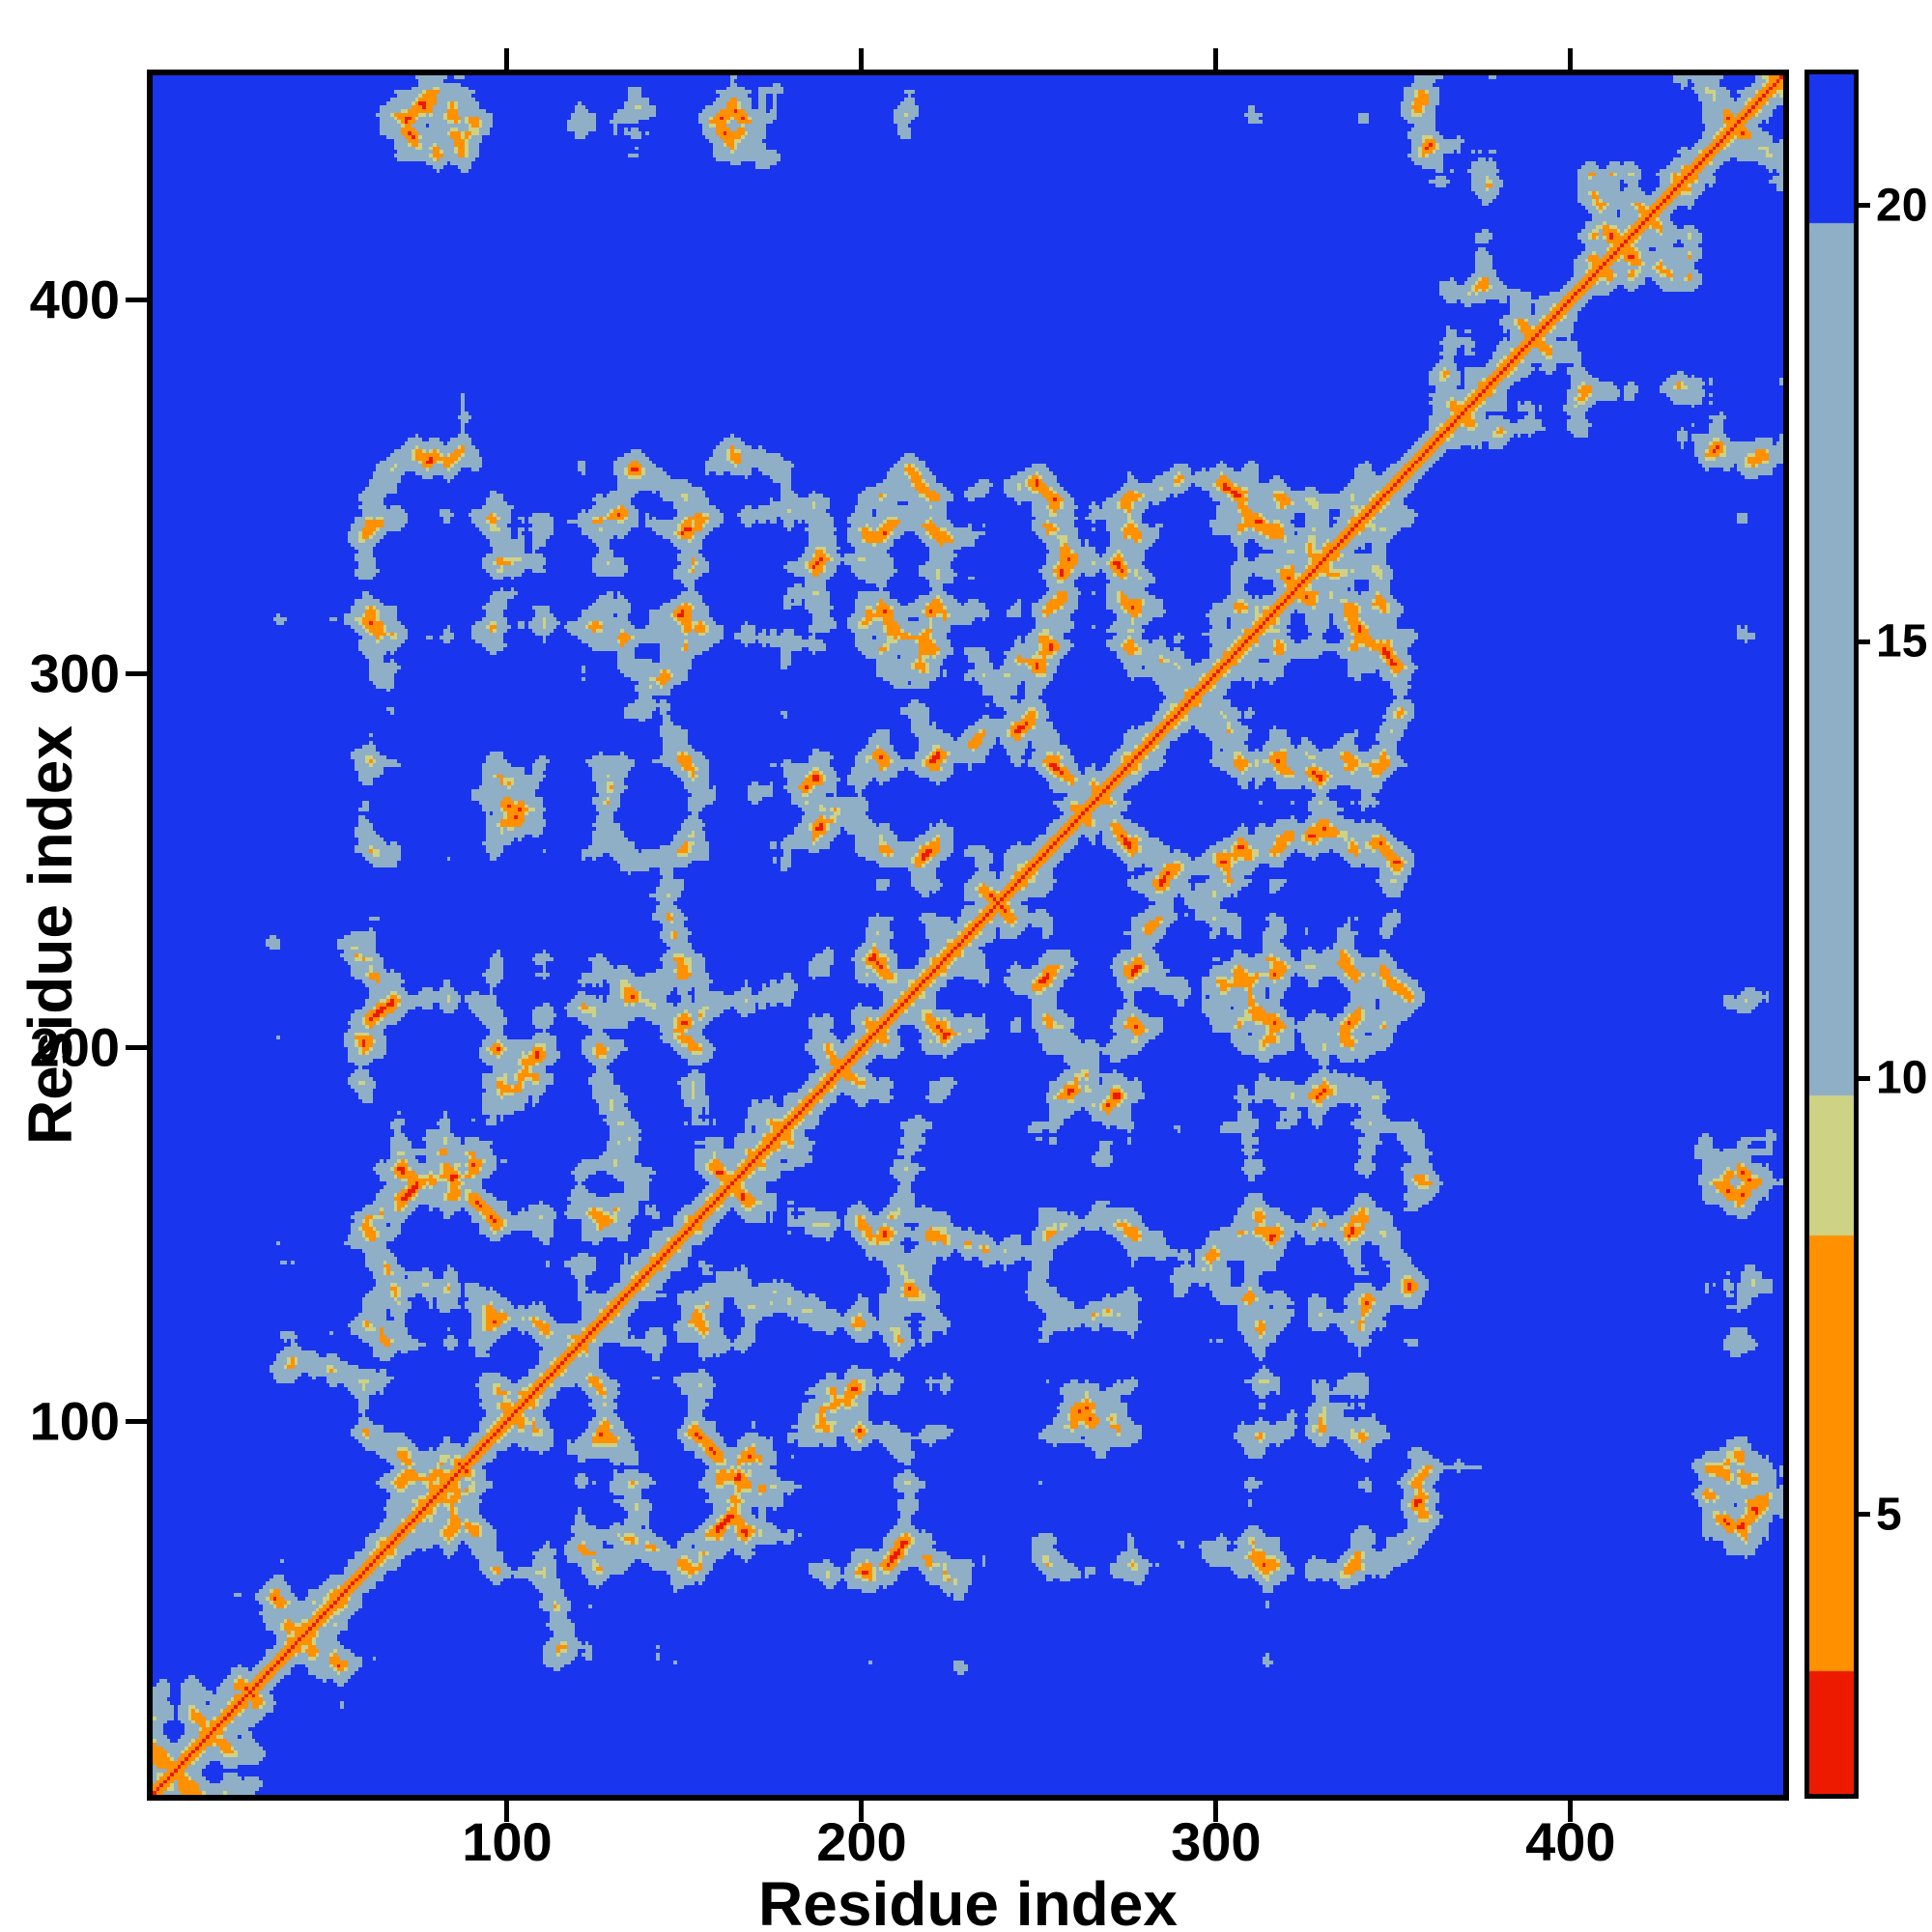 Image resolution: width=1932 pixels, height=1932 pixels. Describe the element at coordinates (1902, 641) in the screenshot. I see `colorbar-tick-label: 15` at that location.